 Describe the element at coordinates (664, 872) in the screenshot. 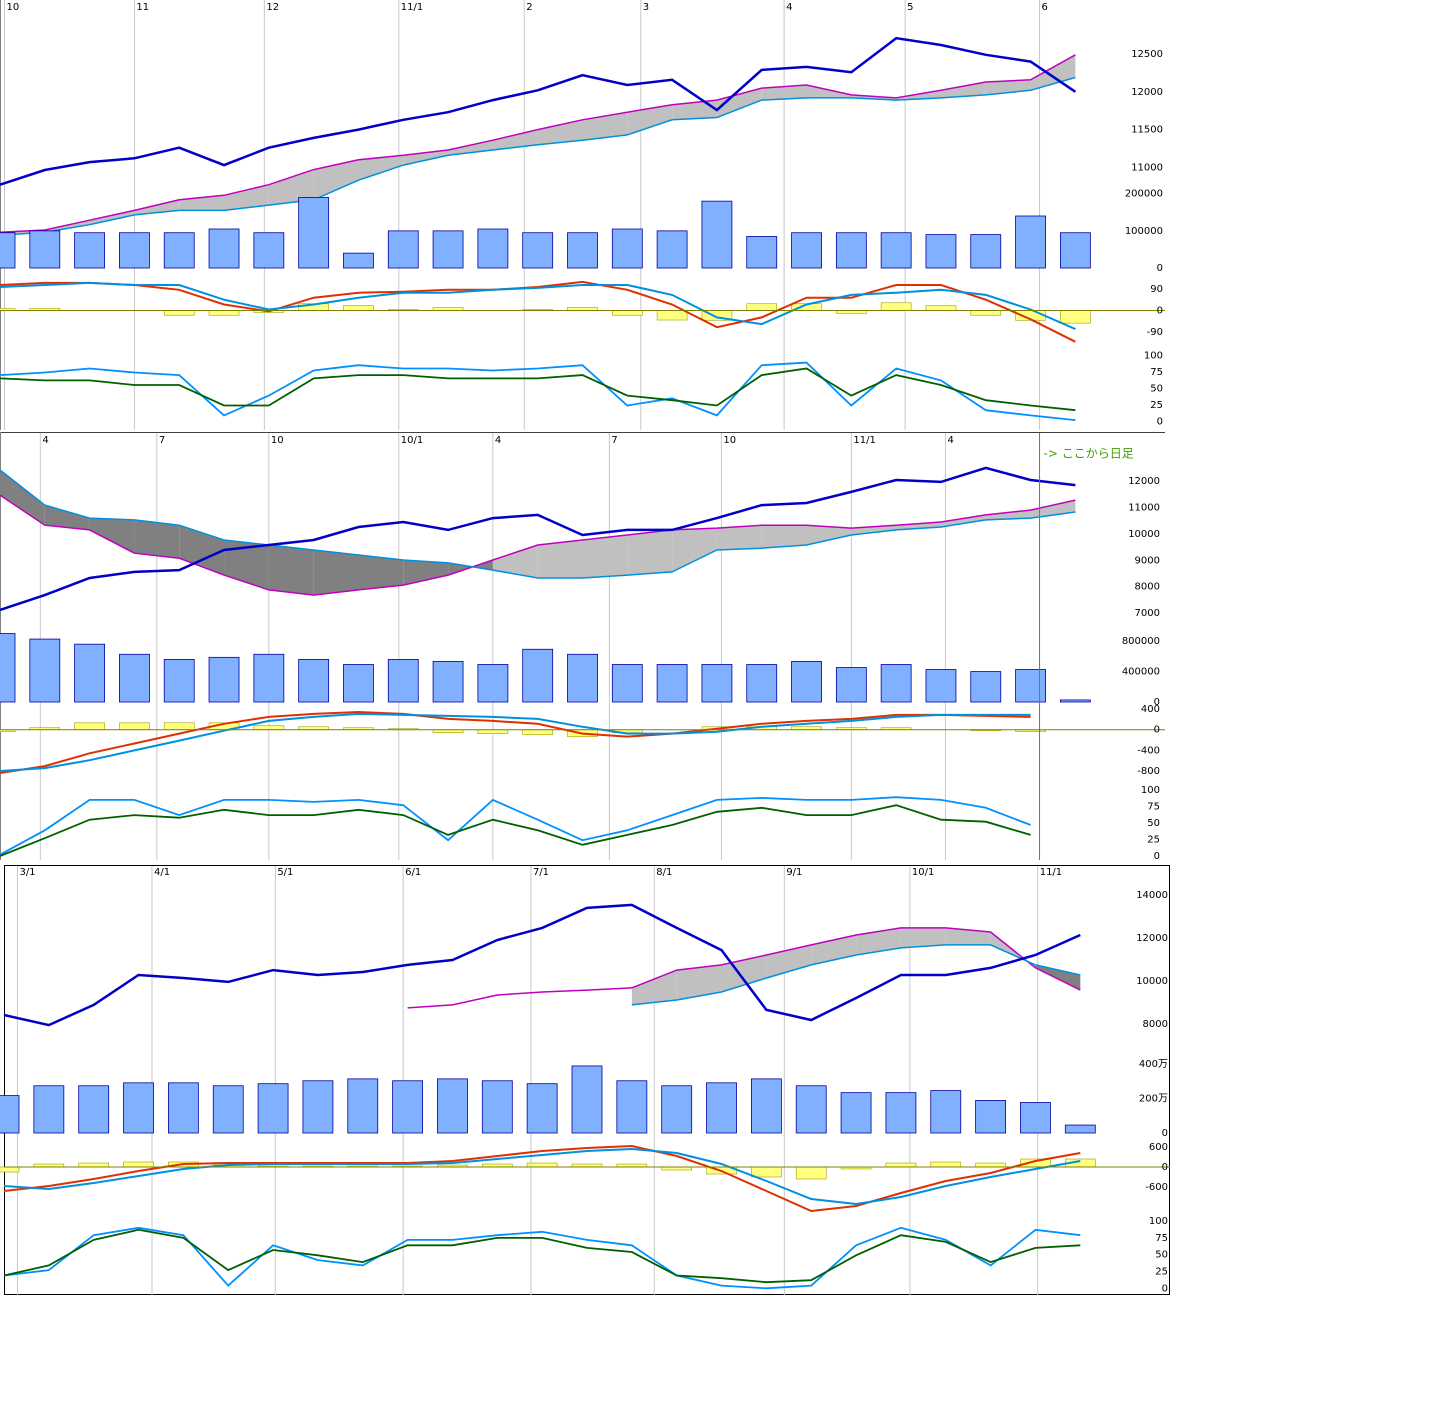

I see `x-tick-label: 8/1` at that location.